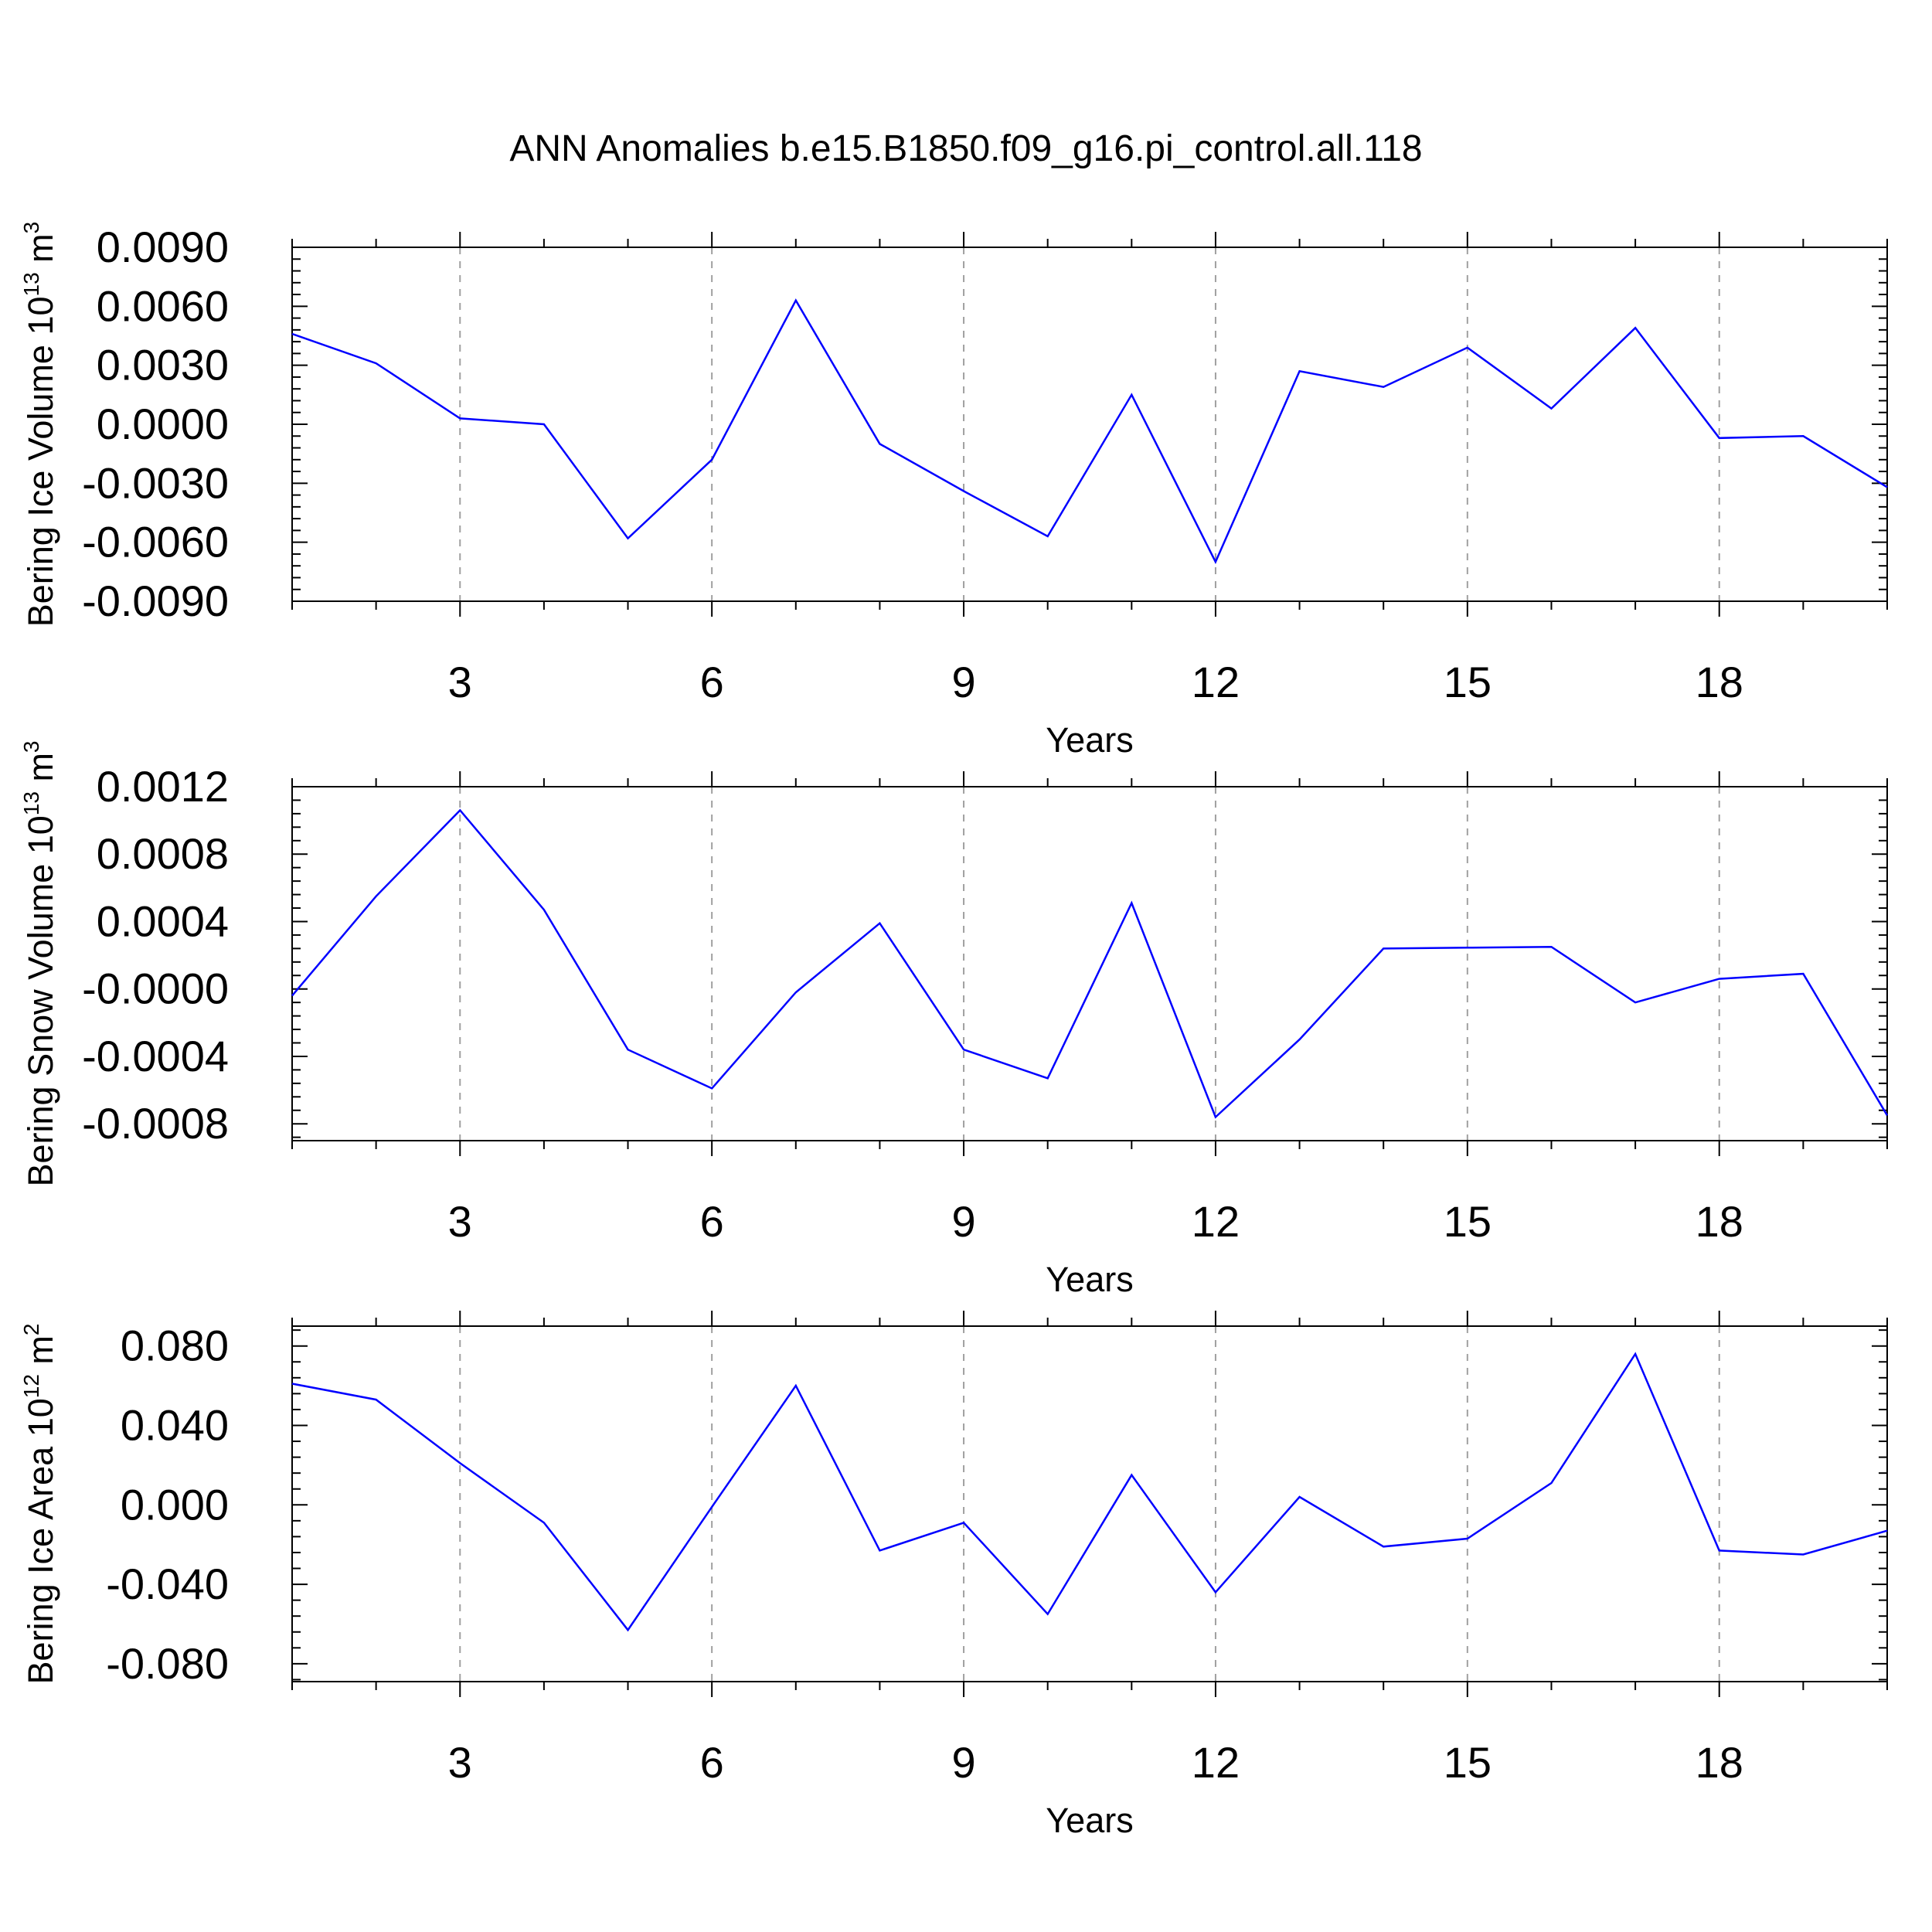 The width and height of the screenshot is (1932, 1932). I want to click on panel-3-x-tick-label: 9, so click(963, 1763).